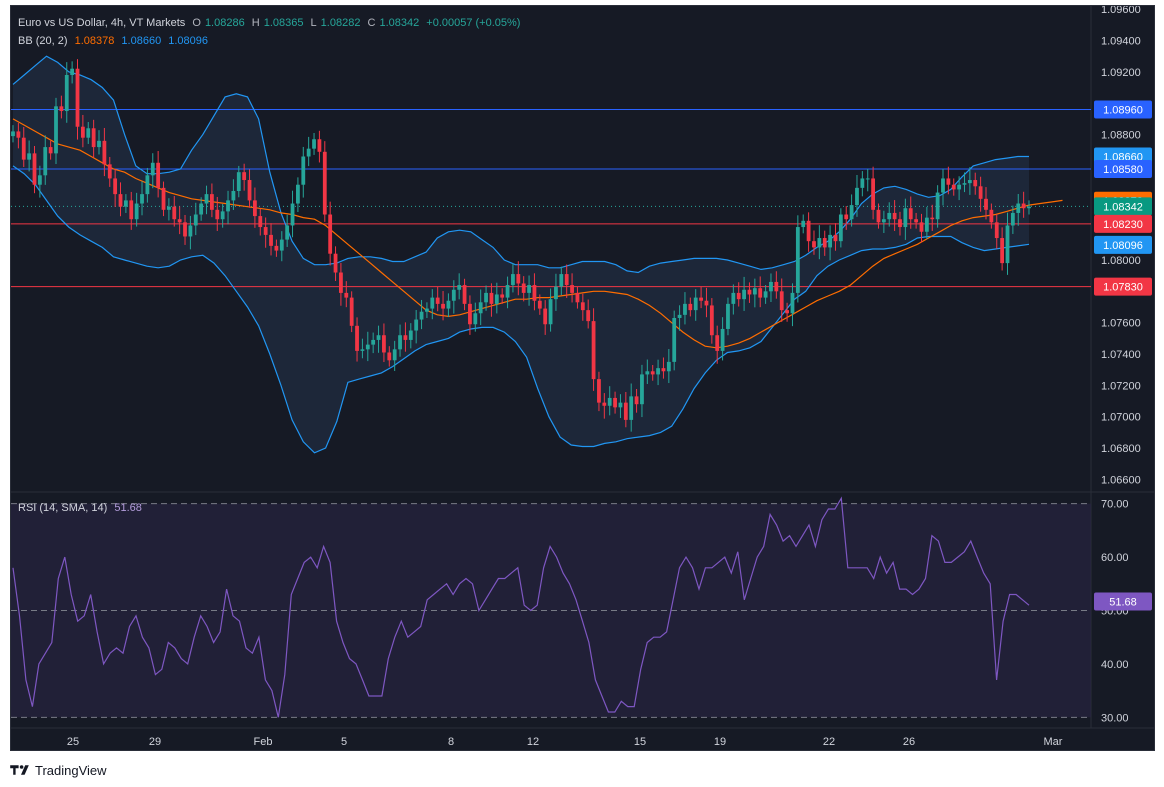 This screenshot has width=1164, height=787. Describe the element at coordinates (1121, 73) in the screenshot. I see `price-tick-label: 1.09200` at that location.